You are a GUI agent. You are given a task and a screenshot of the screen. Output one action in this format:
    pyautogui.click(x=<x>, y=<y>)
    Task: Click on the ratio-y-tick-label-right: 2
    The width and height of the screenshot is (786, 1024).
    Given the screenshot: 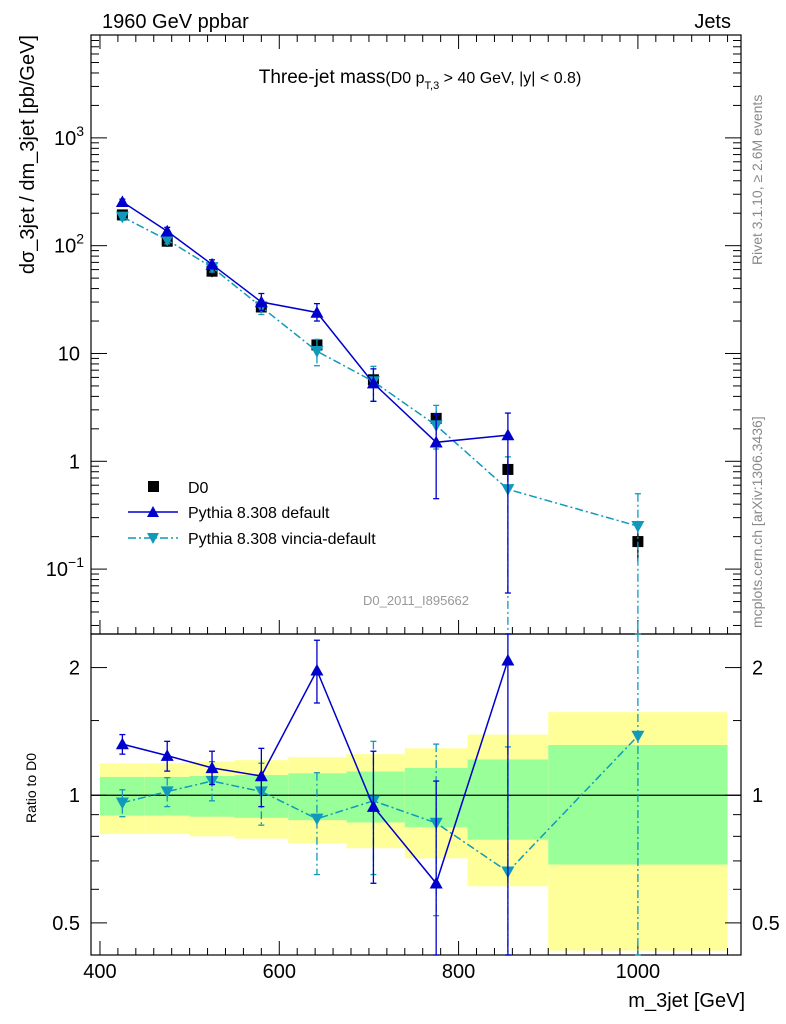 What is the action you would take?
    pyautogui.click(x=757, y=669)
    